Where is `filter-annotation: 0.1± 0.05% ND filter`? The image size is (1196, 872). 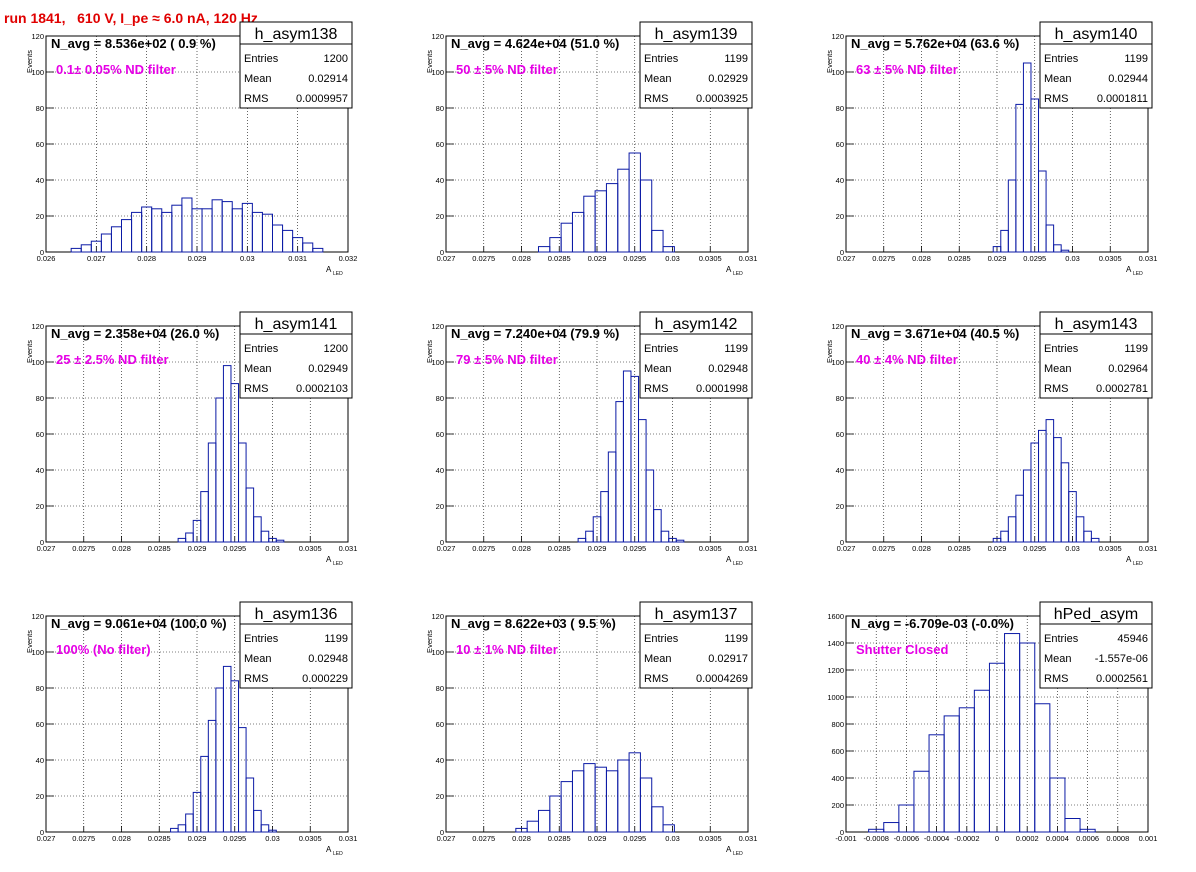 filter-annotation: 0.1± 0.05% ND filter is located at coordinates (116, 69).